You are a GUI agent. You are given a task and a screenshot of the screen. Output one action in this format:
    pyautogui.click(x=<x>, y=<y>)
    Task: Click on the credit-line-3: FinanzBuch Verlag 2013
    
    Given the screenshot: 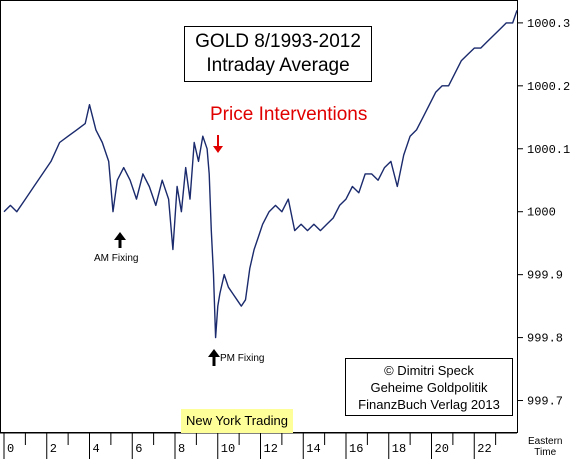 What is the action you would take?
    pyautogui.click(x=429, y=404)
    